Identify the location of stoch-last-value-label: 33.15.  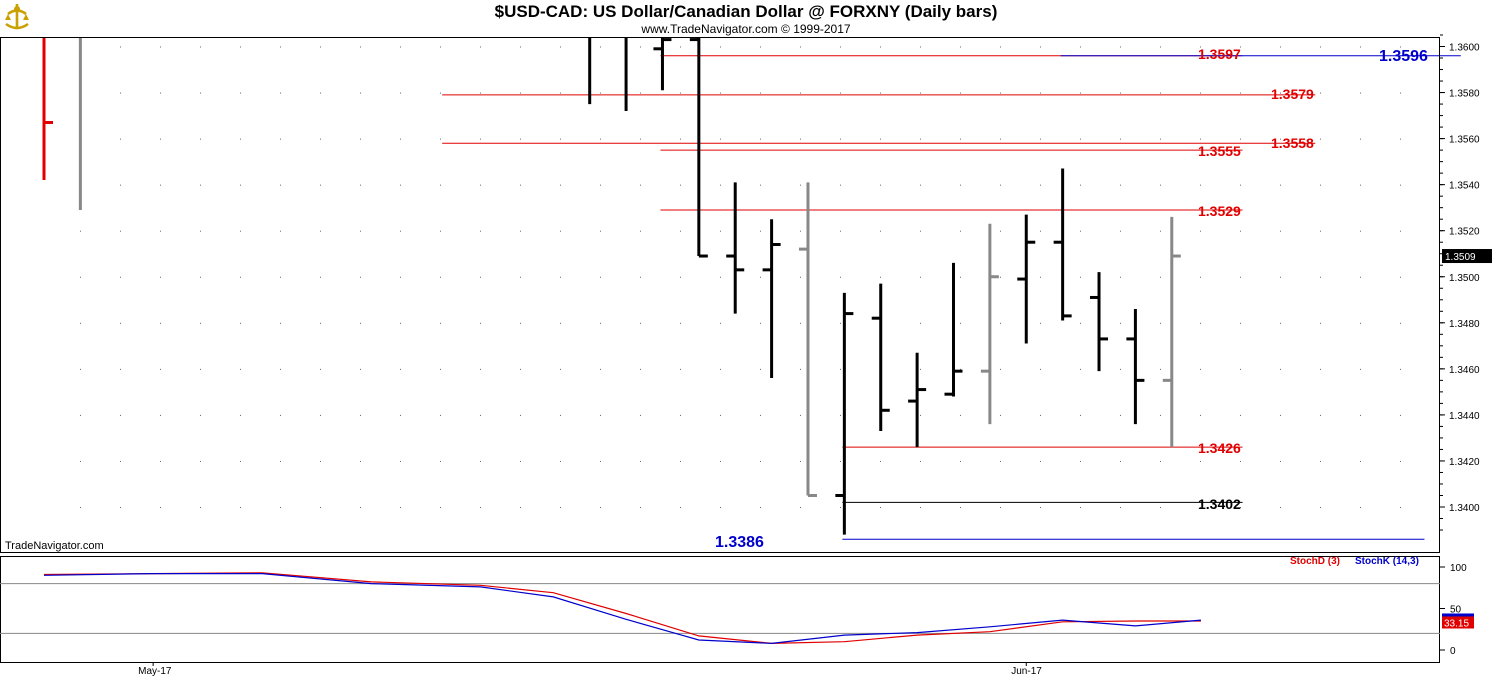
(1456, 623).